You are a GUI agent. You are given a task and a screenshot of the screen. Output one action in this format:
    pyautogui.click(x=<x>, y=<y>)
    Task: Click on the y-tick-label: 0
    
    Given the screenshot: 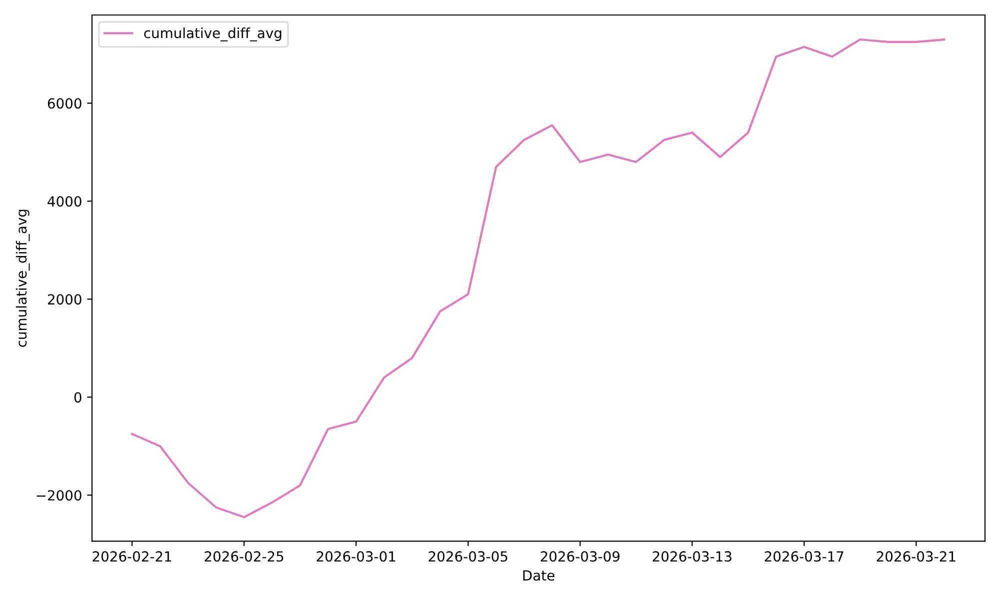 What is the action you would take?
    pyautogui.click(x=78, y=397)
    